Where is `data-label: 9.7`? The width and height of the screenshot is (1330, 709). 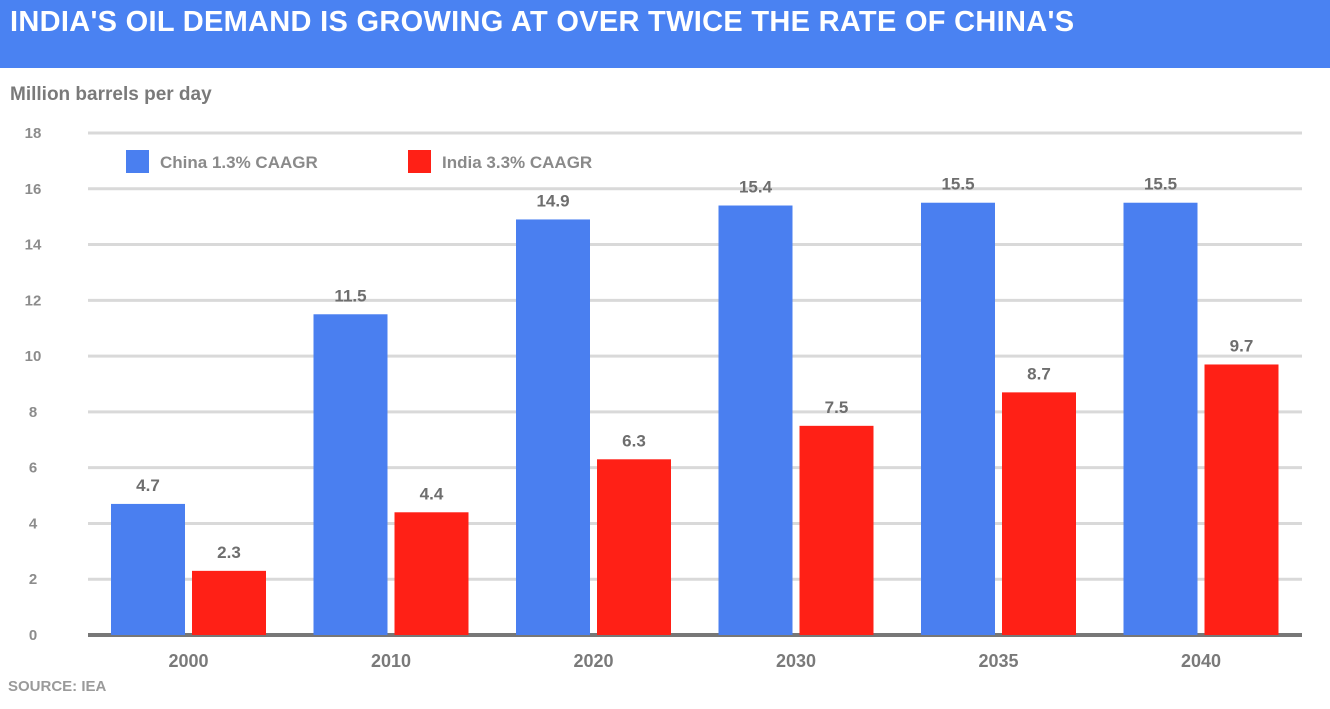 data-label: 9.7 is located at coordinates (1242, 345).